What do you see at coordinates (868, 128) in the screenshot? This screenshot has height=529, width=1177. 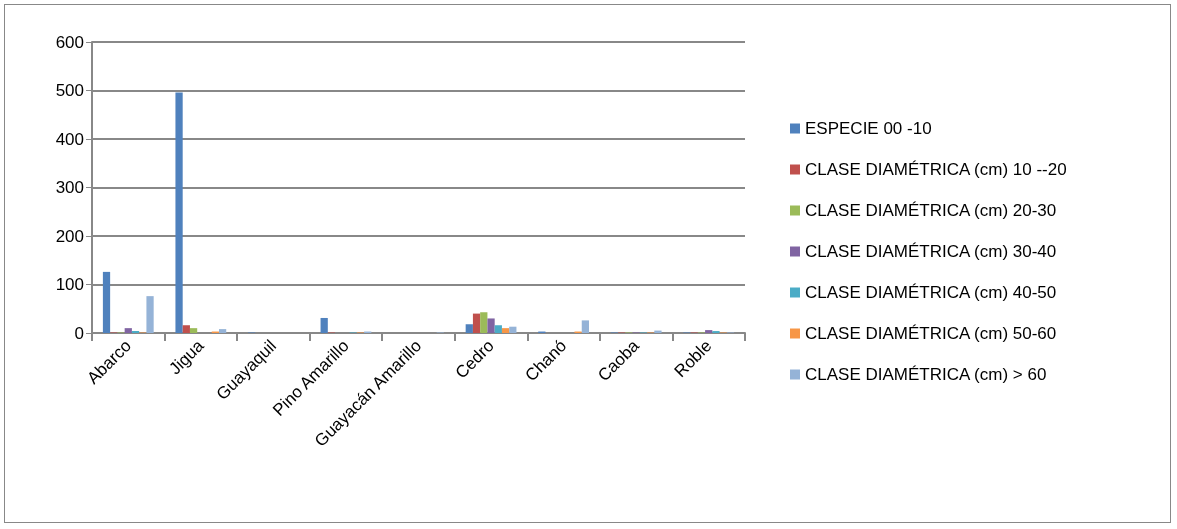 I see `legend-label: ESPECIE 00 -10` at bounding box center [868, 128].